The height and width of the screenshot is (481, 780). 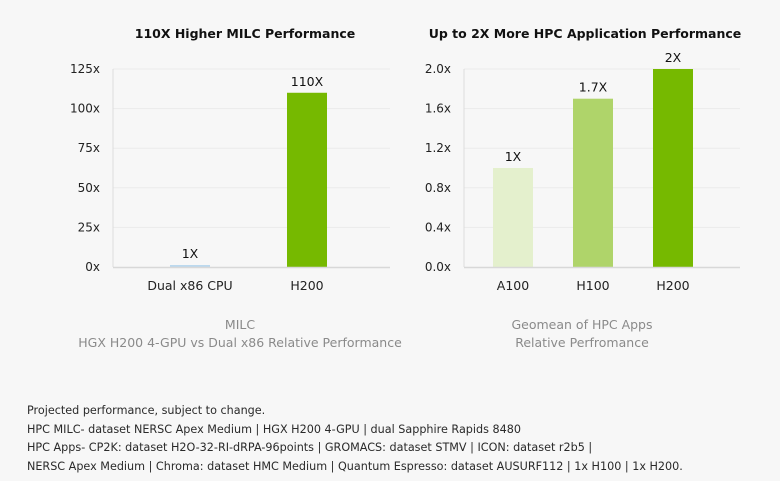 What do you see at coordinates (438, 267) in the screenshot?
I see `right-ytick-label: 0.0x` at bounding box center [438, 267].